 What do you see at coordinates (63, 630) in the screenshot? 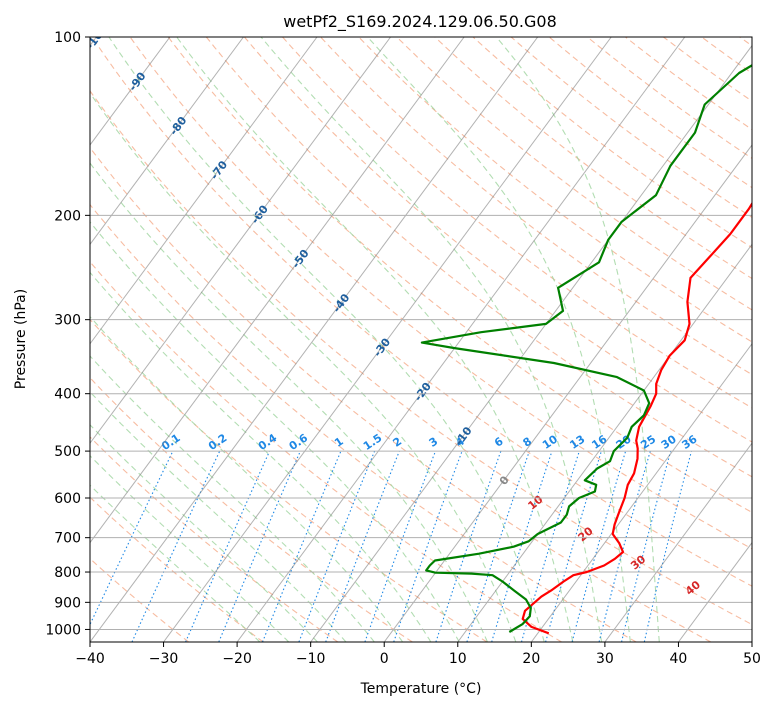
I see `y-tick-label: 1000` at bounding box center [63, 630].